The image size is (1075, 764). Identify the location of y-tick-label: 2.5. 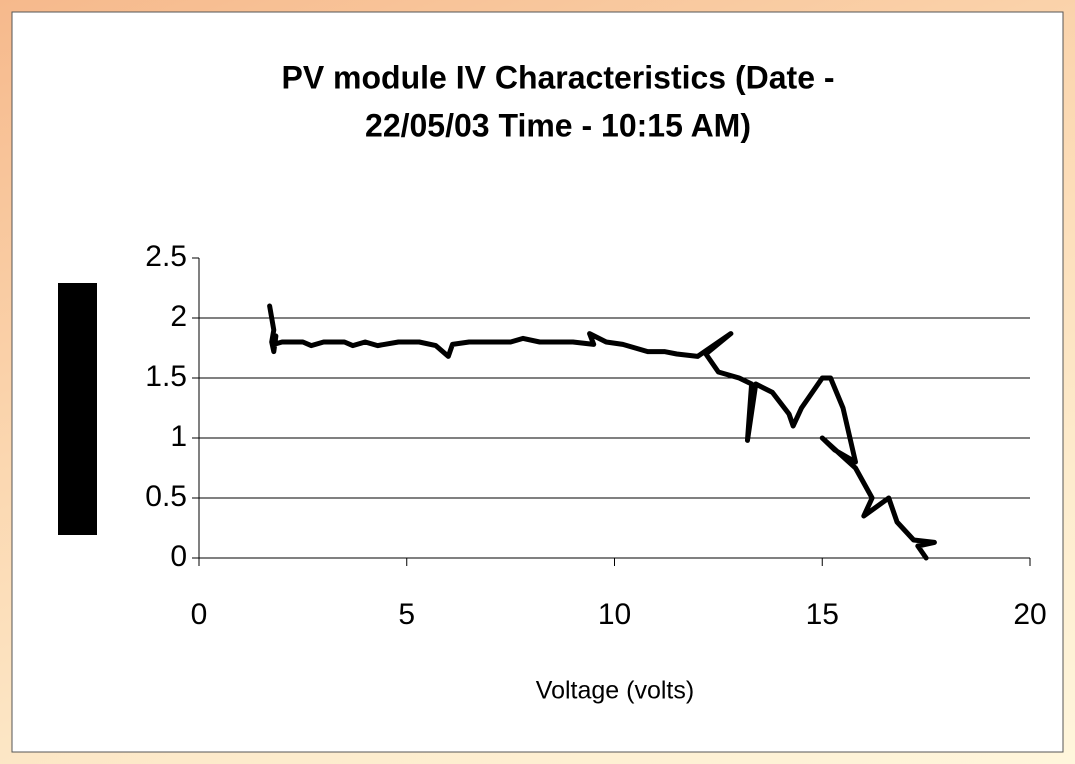
(166, 256).